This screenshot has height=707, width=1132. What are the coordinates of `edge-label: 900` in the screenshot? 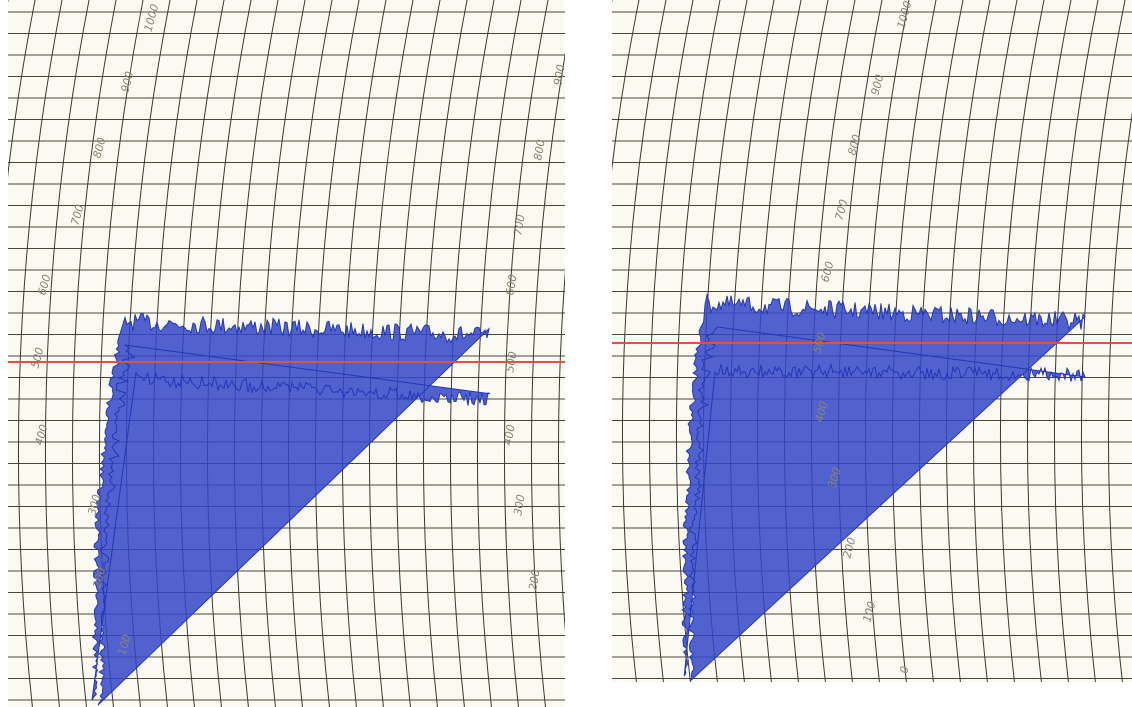 It's located at (559, 74).